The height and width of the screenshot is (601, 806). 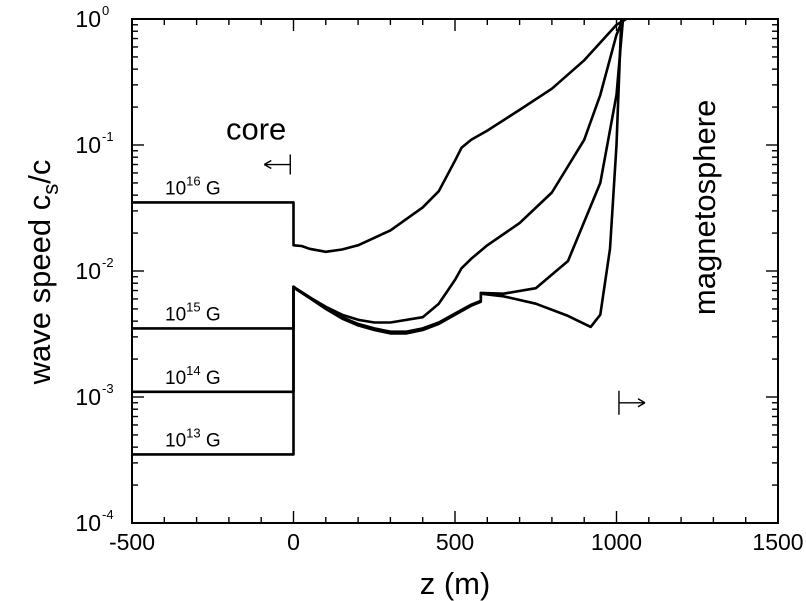 What do you see at coordinates (193, 186) in the screenshot?
I see `series-label-16: 1016 G` at bounding box center [193, 186].